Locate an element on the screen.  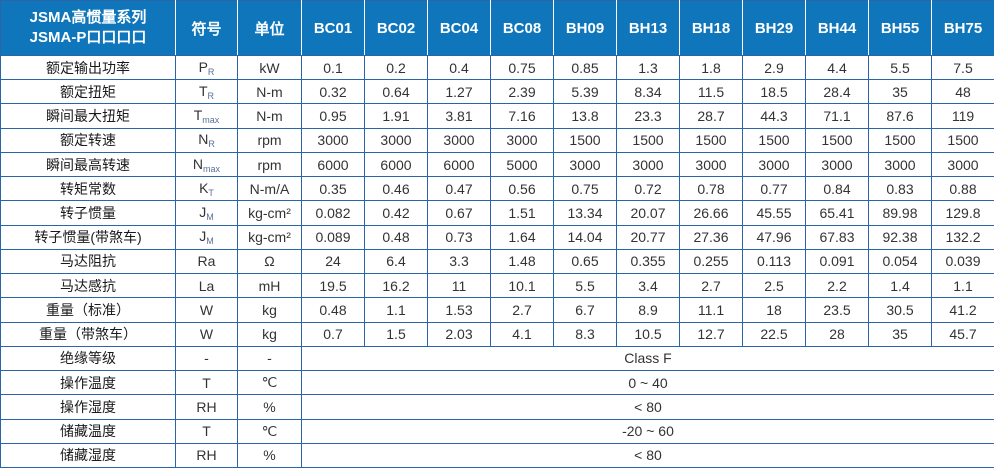
value-cell: 22.5 is located at coordinates (774, 334).